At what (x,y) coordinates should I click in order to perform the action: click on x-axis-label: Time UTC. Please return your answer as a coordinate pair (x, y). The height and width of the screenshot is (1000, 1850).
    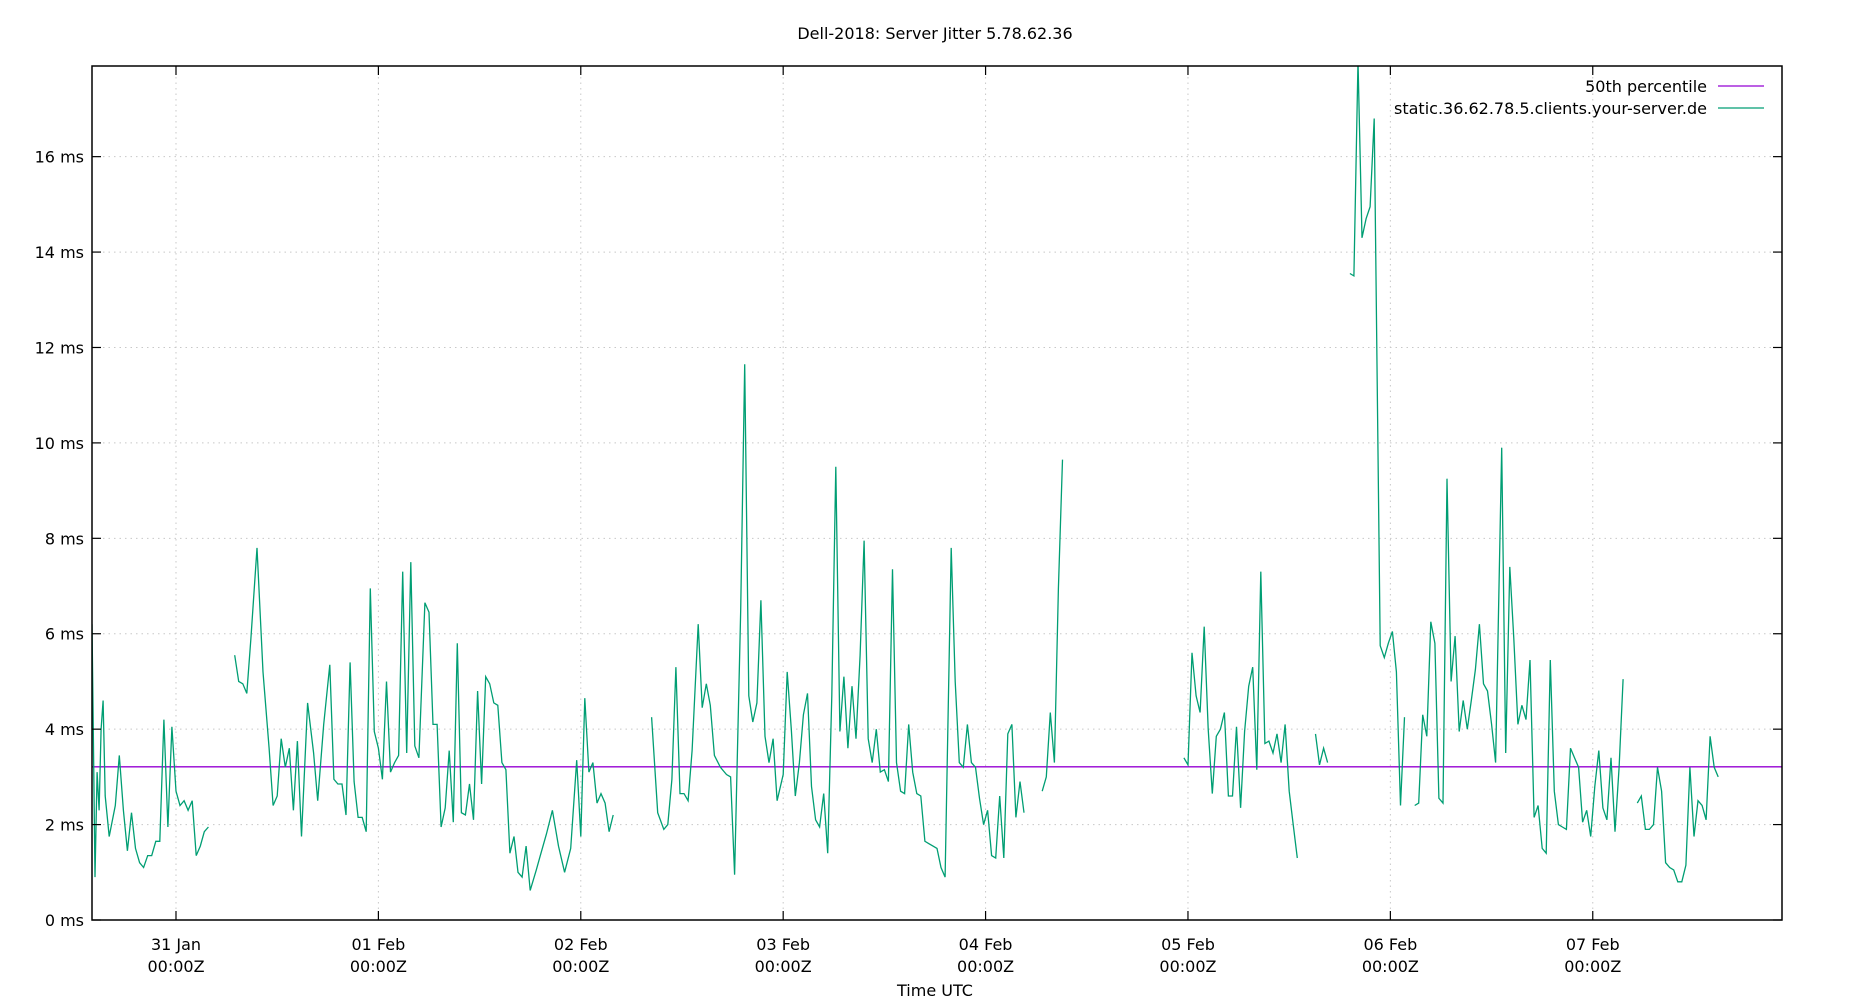
    Looking at the image, I should click on (934, 990).